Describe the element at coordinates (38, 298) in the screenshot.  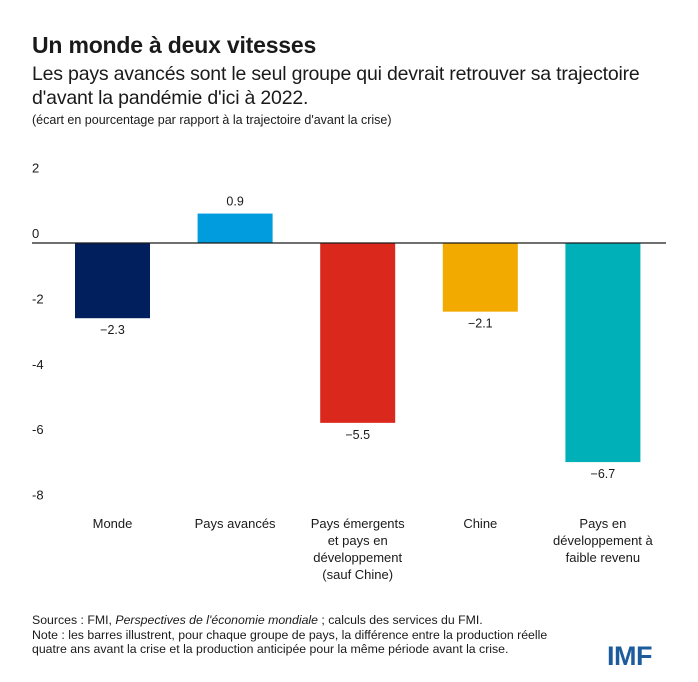
I see `y-tick-label: -2` at that location.